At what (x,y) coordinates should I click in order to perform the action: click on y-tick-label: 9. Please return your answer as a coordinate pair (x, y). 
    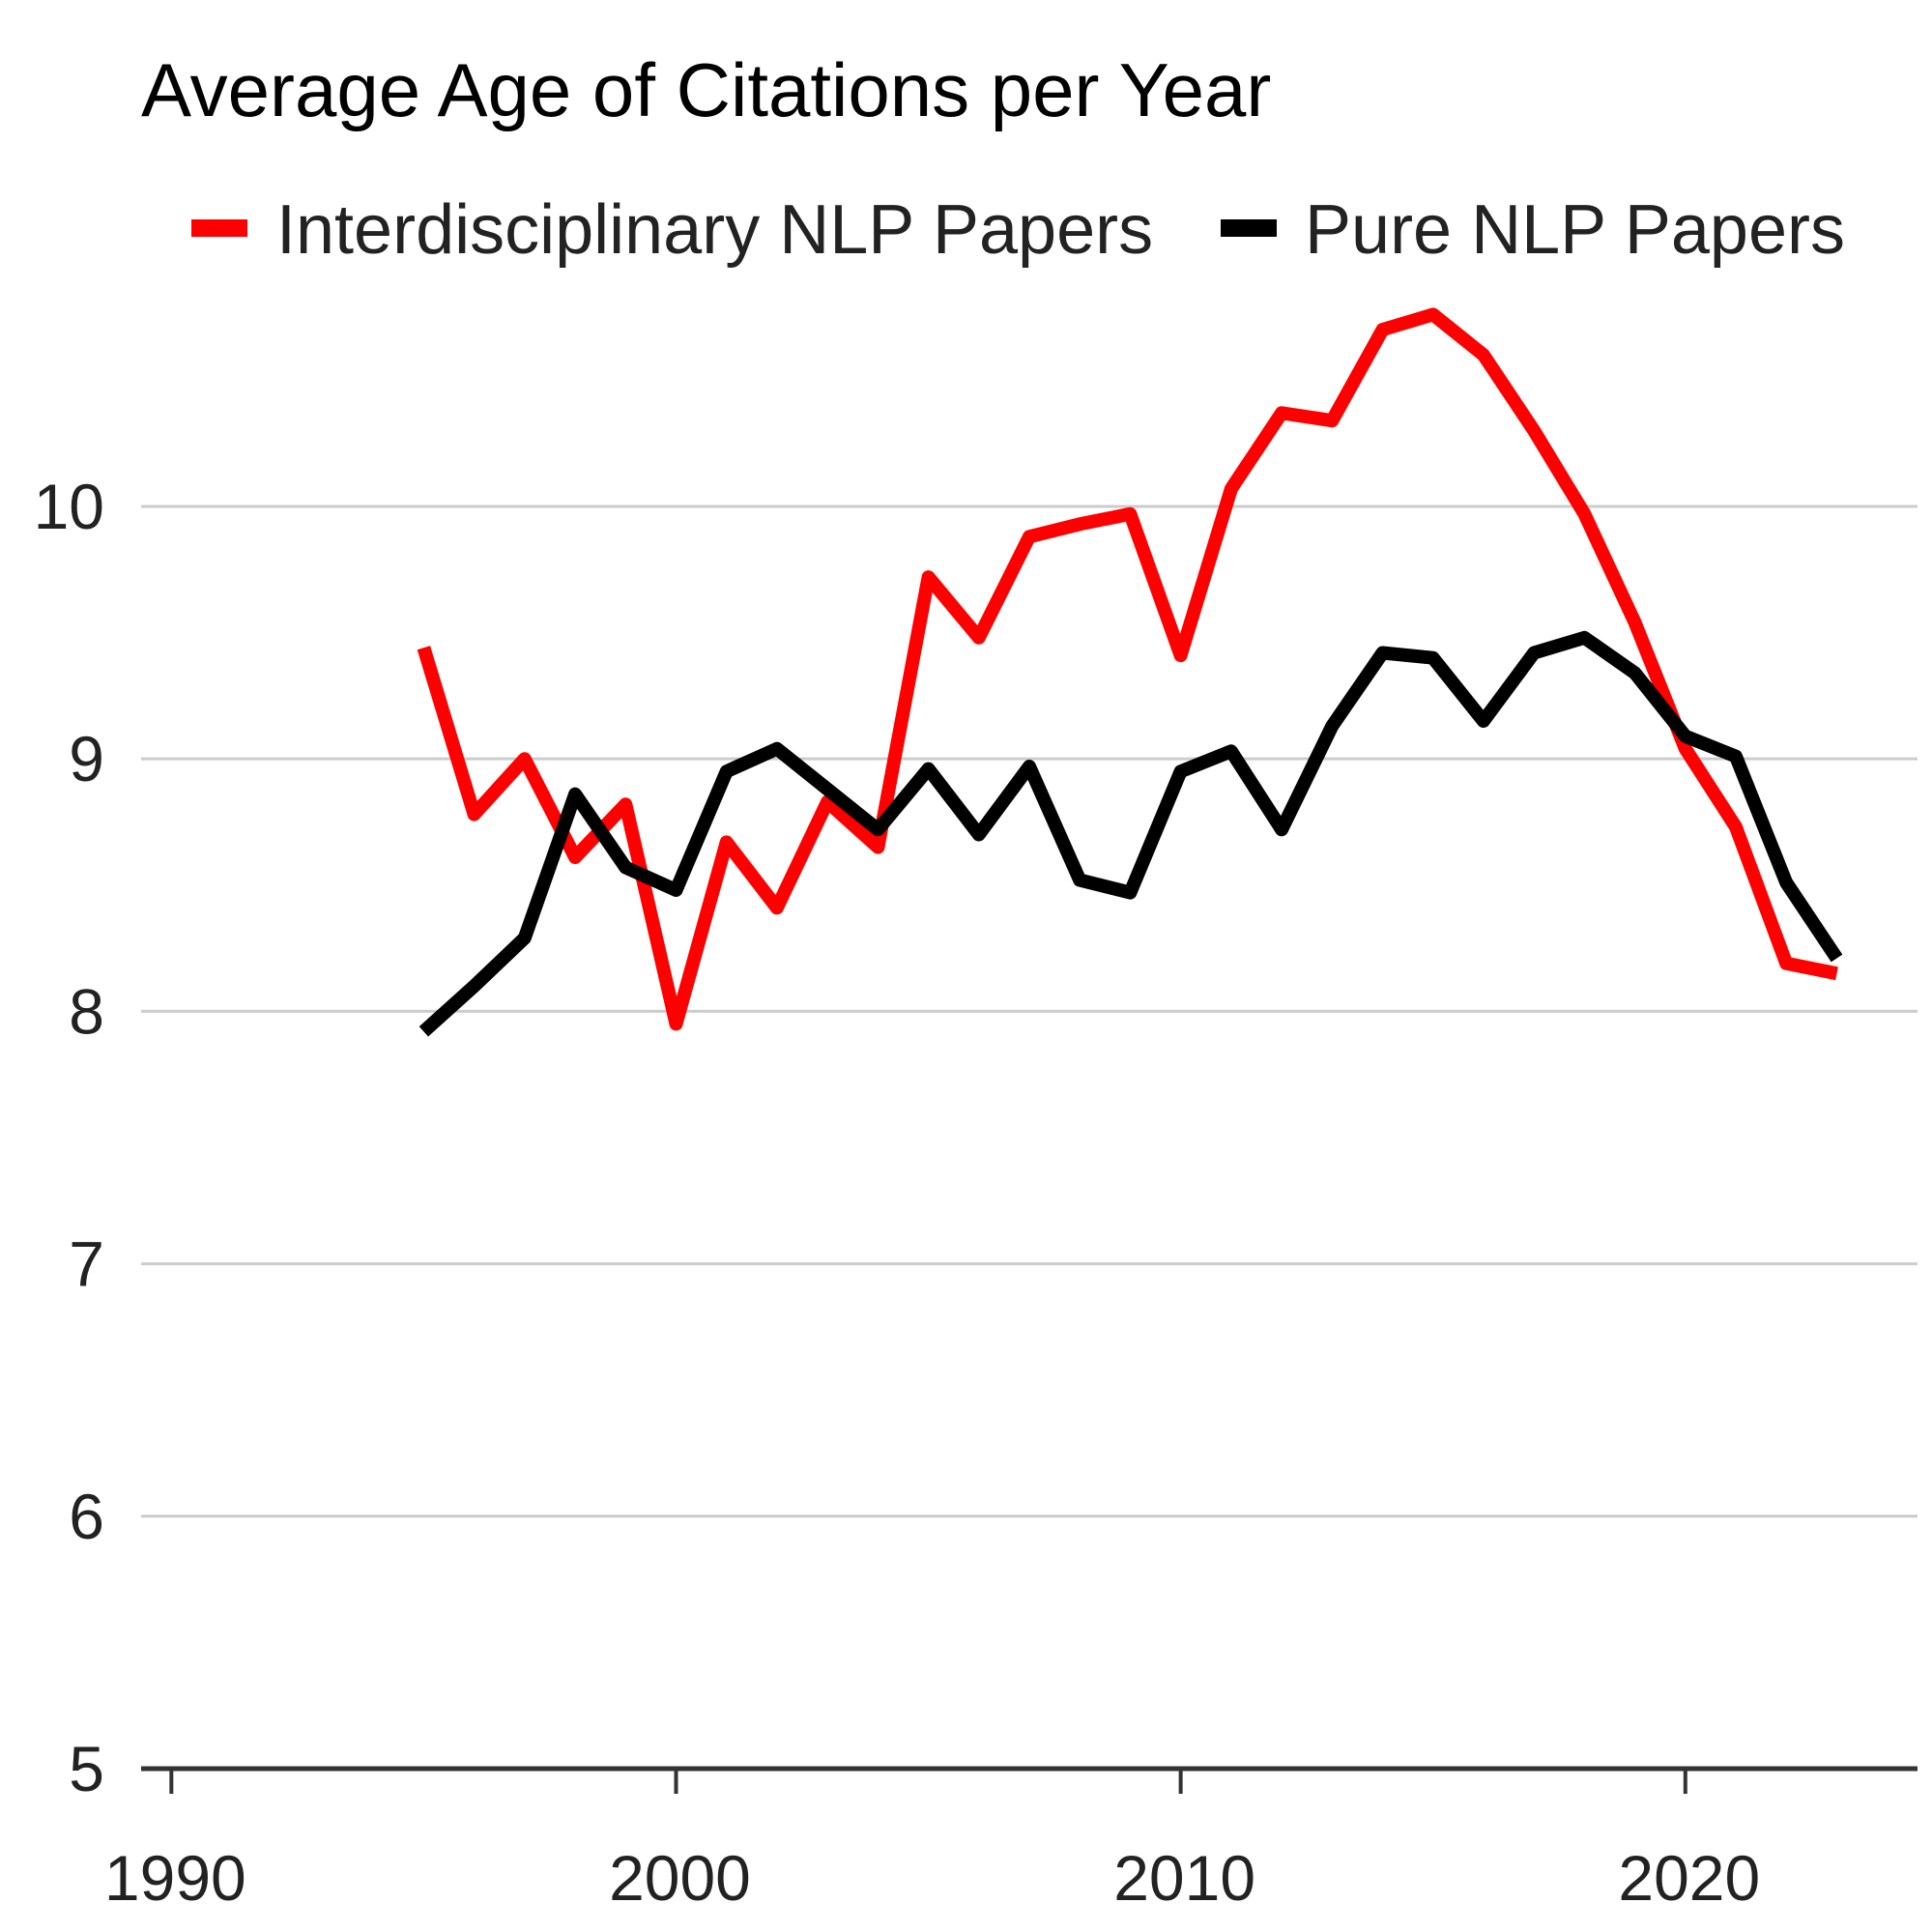
    Looking at the image, I should click on (86, 758).